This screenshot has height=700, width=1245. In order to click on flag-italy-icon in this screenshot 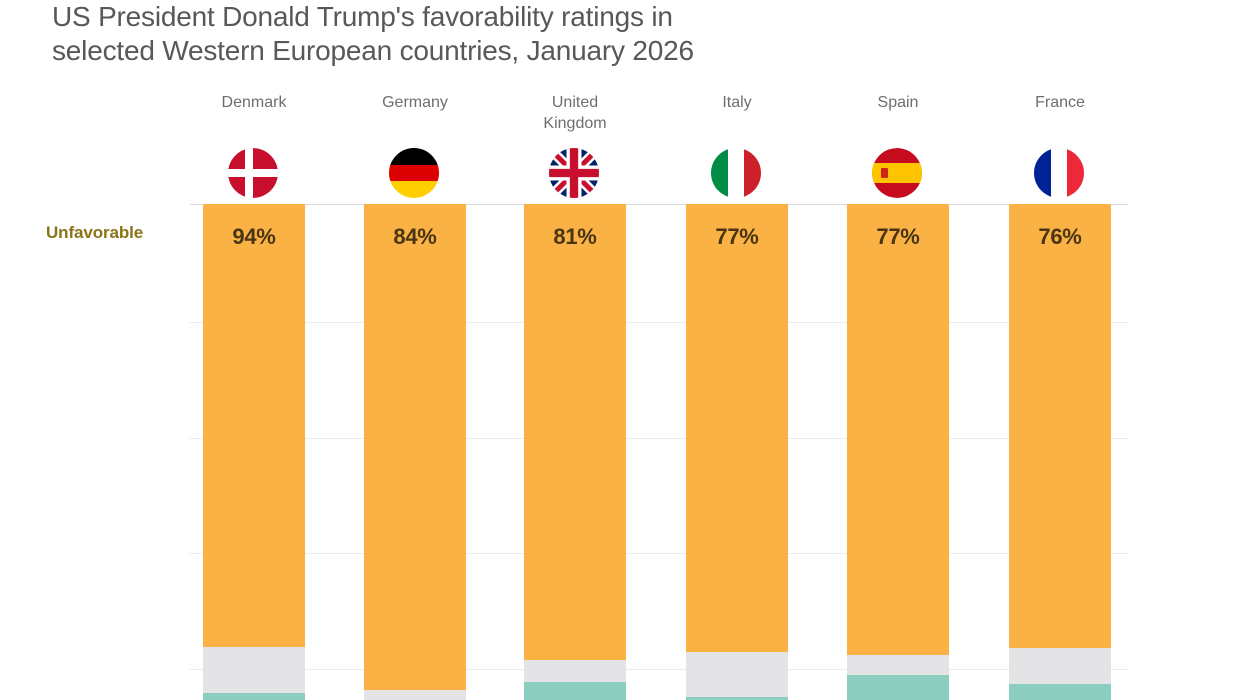, I will do `click(736, 173)`.